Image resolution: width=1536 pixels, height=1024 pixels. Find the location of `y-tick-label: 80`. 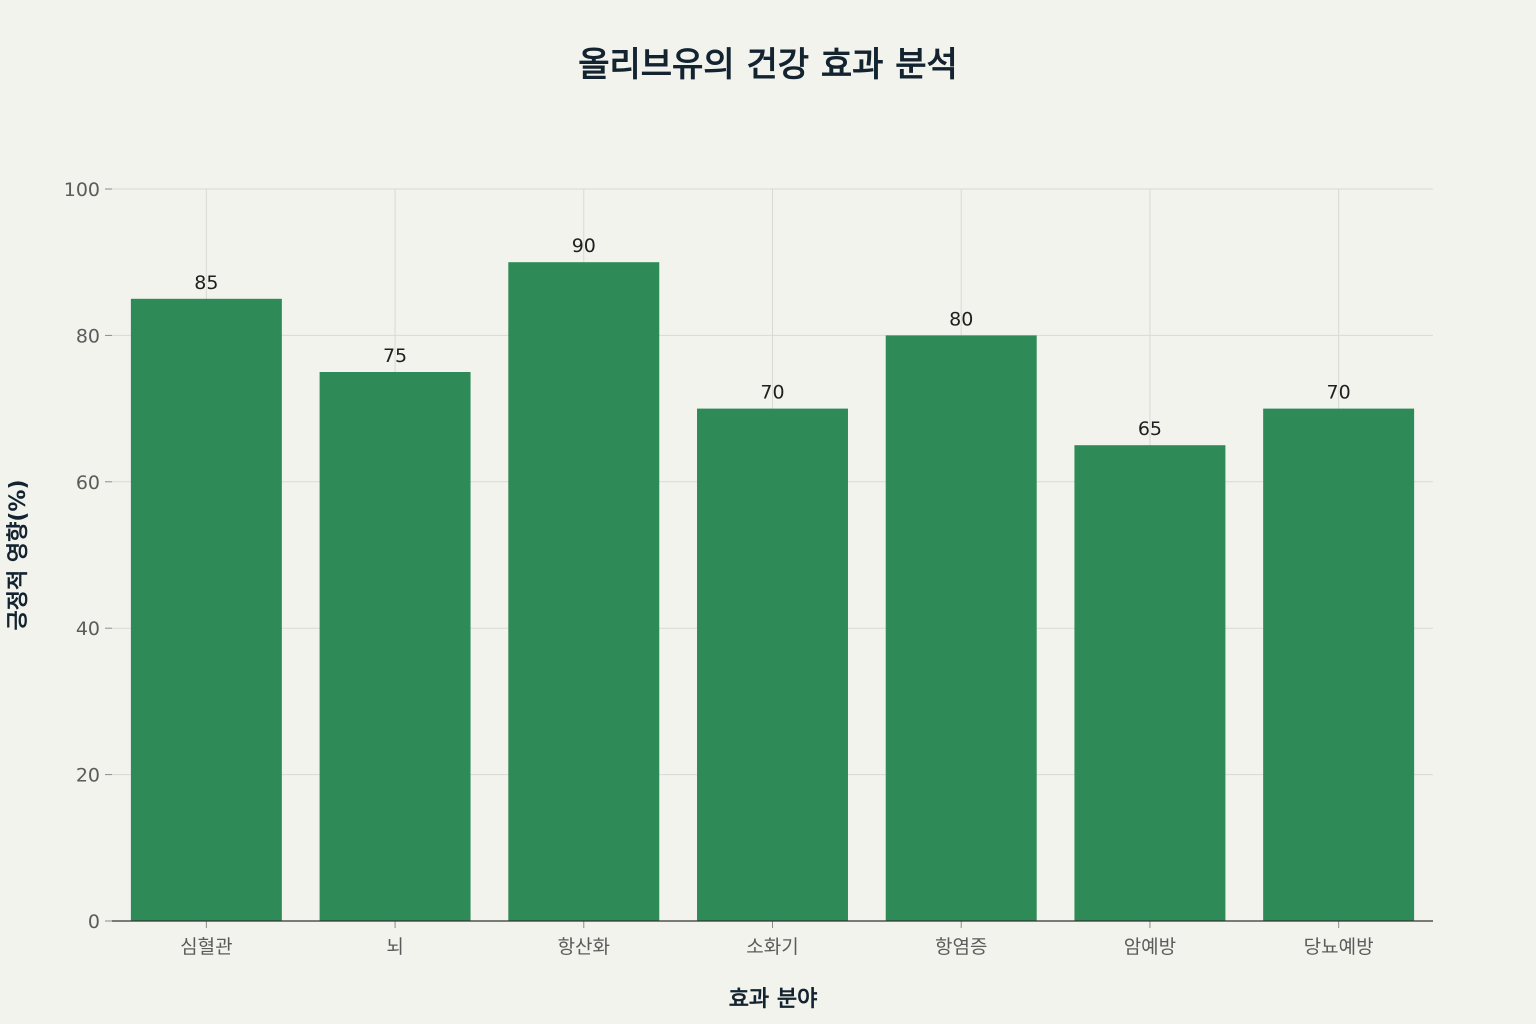

y-tick-label: 80 is located at coordinates (88, 336).